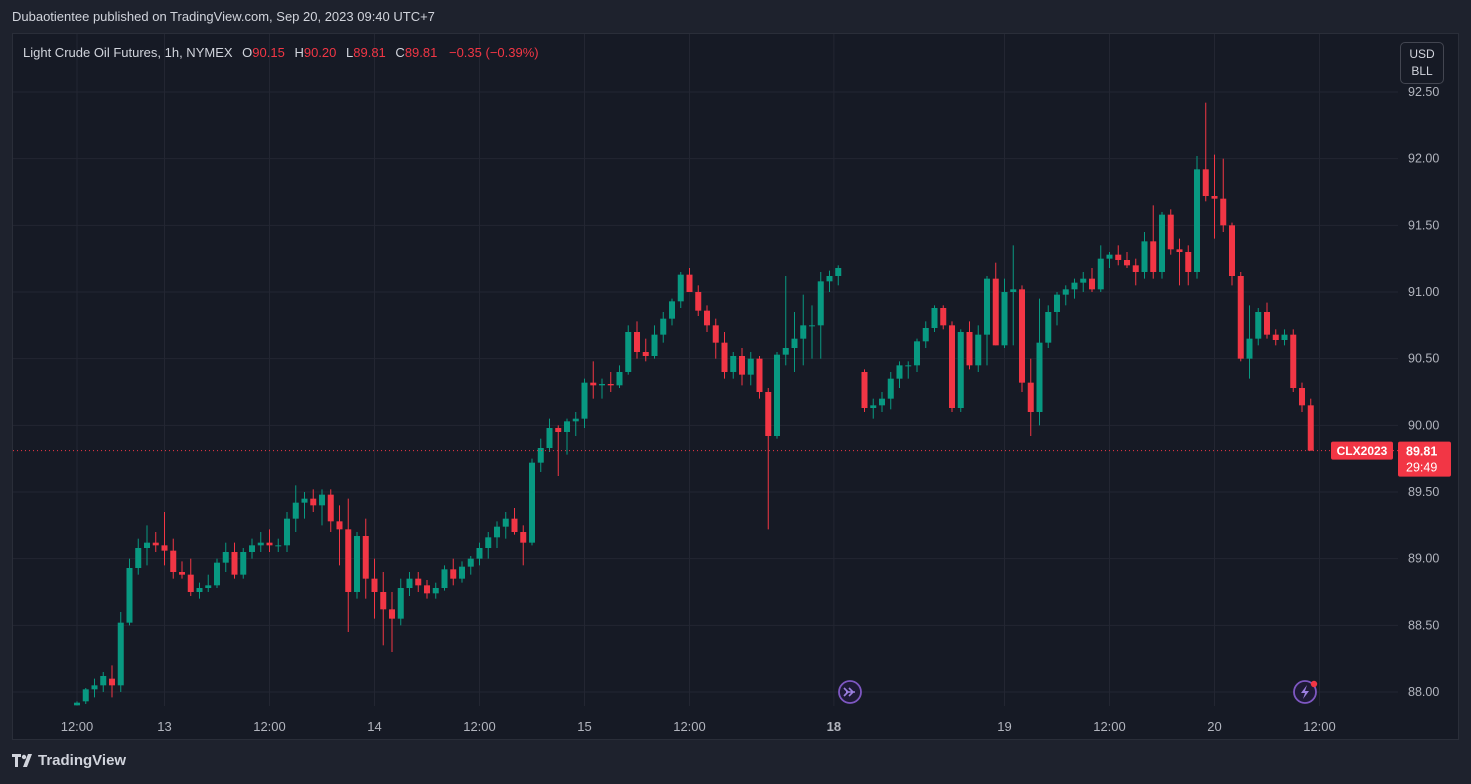 The width and height of the screenshot is (1471, 784). I want to click on symbol-name: Light Crude Oil Futures, 1h, NYMEX, so click(128, 52).